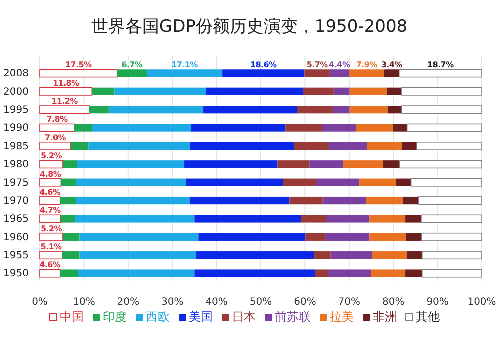 This screenshot has width=499, height=339. I want to click on legend-label: 拉美, so click(342, 317).